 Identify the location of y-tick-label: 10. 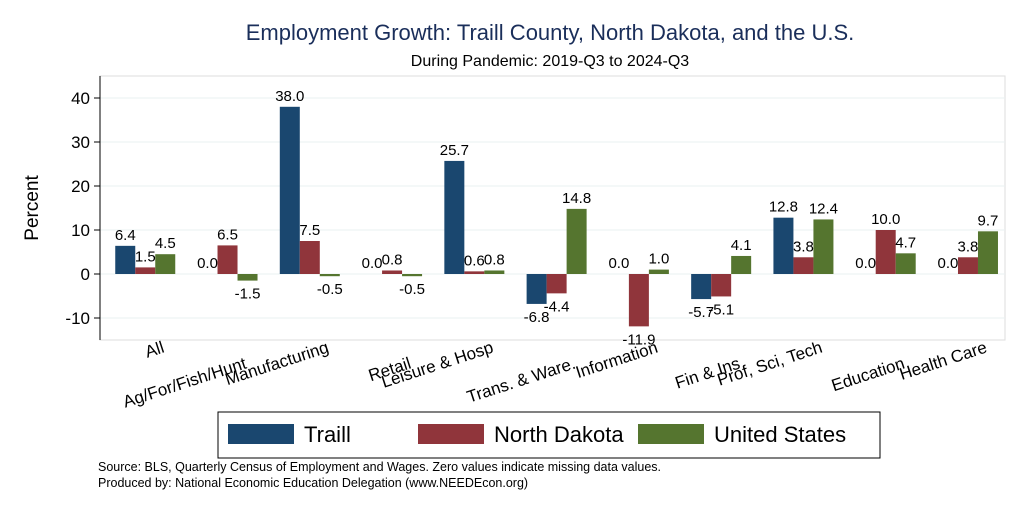
(80, 230).